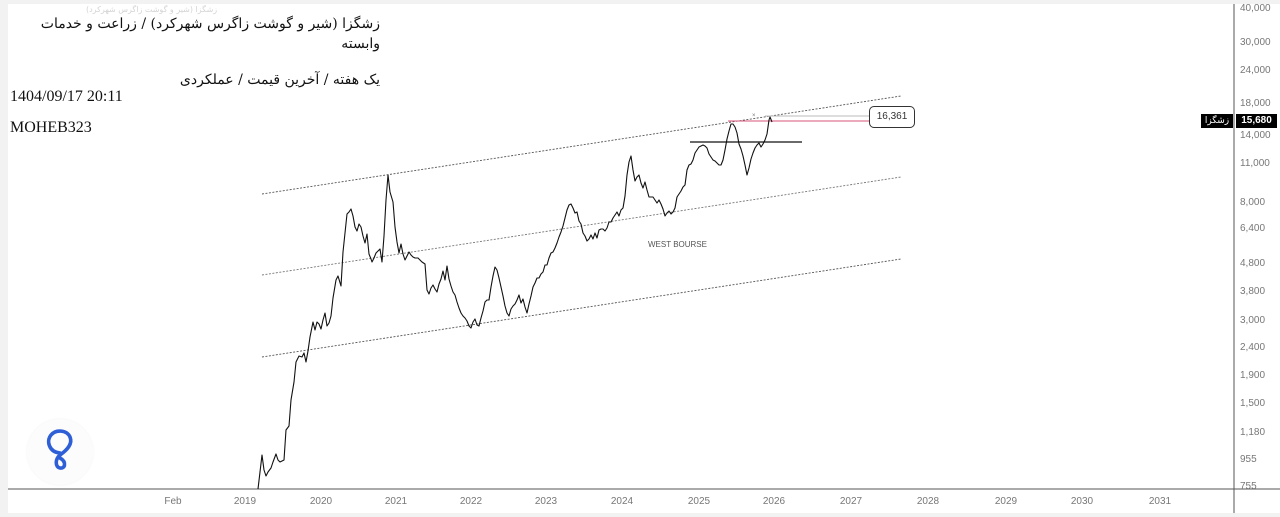 This screenshot has height=517, width=1280. I want to click on west-bourse-label: WEST BOURSE, so click(677, 244).